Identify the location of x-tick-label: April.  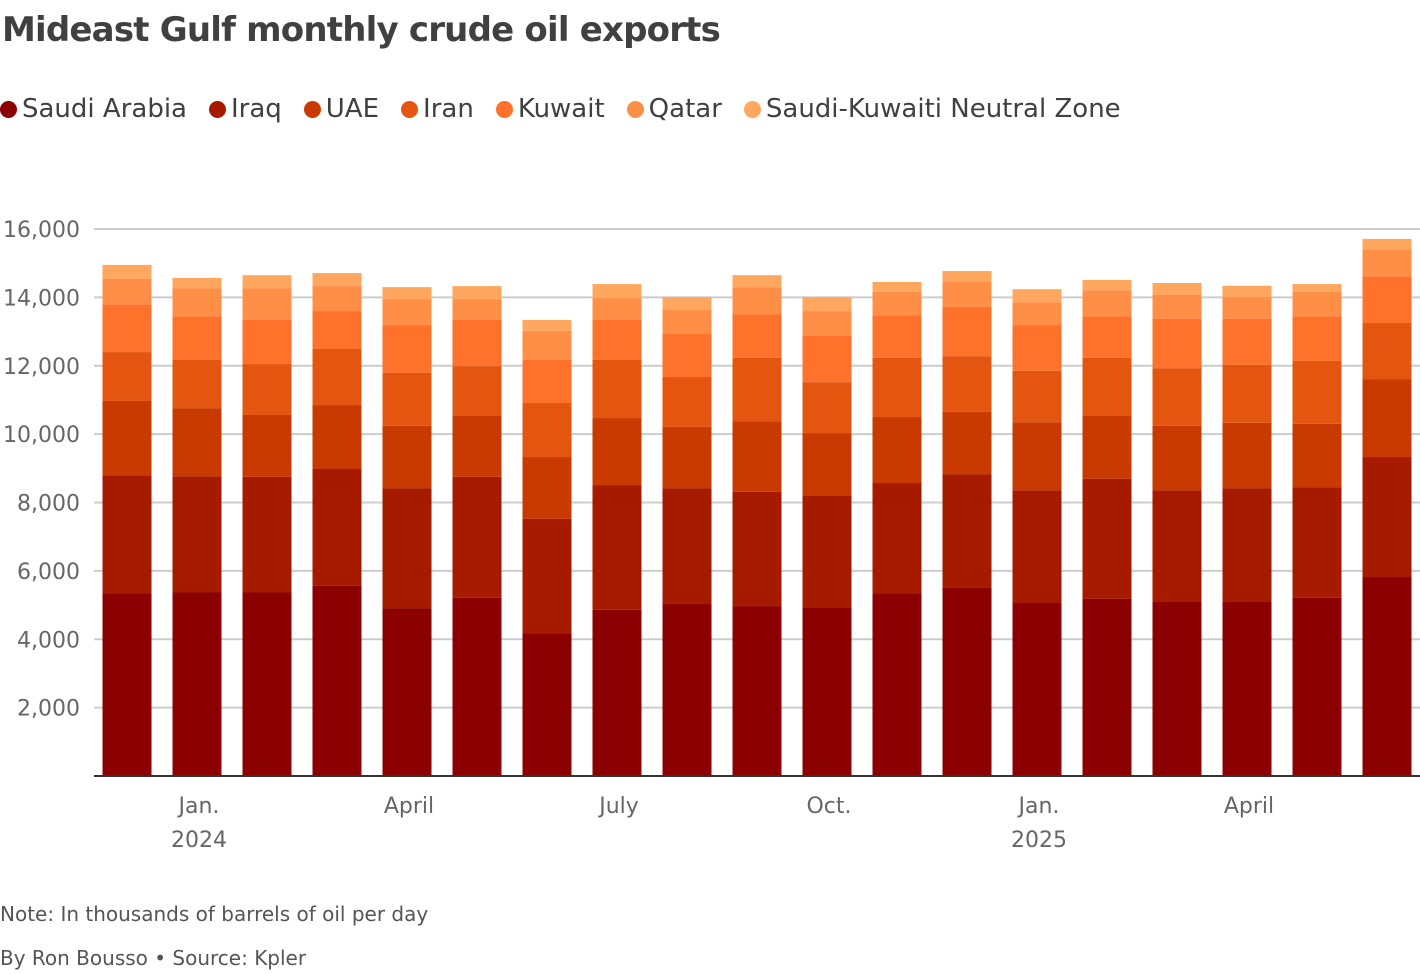
(409, 806).